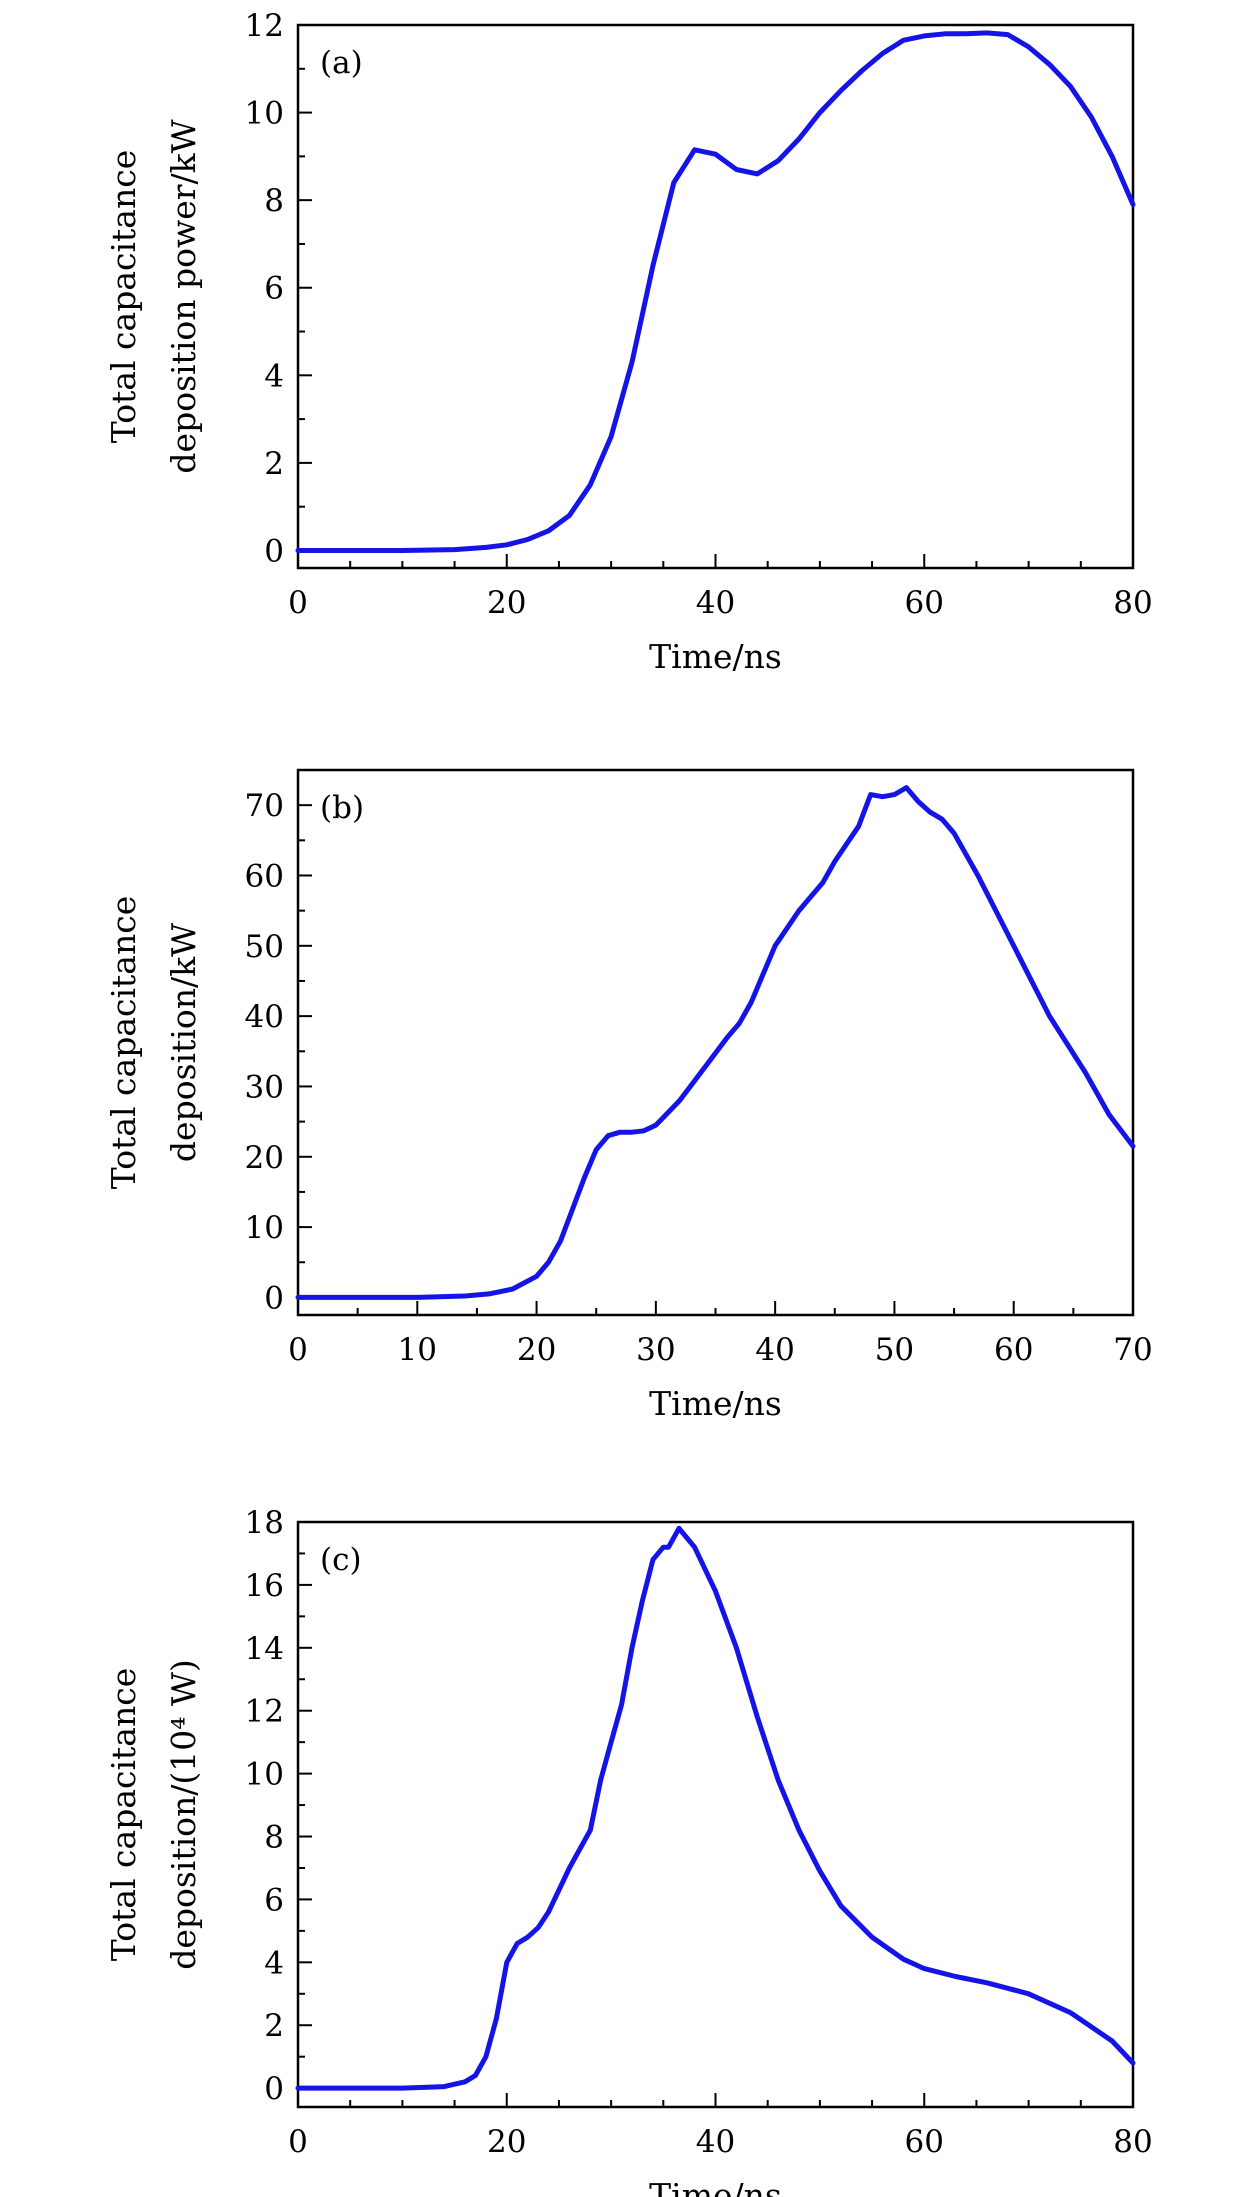  Describe the element at coordinates (417, 1350) in the screenshot. I see `x-tick-label: 10` at that location.